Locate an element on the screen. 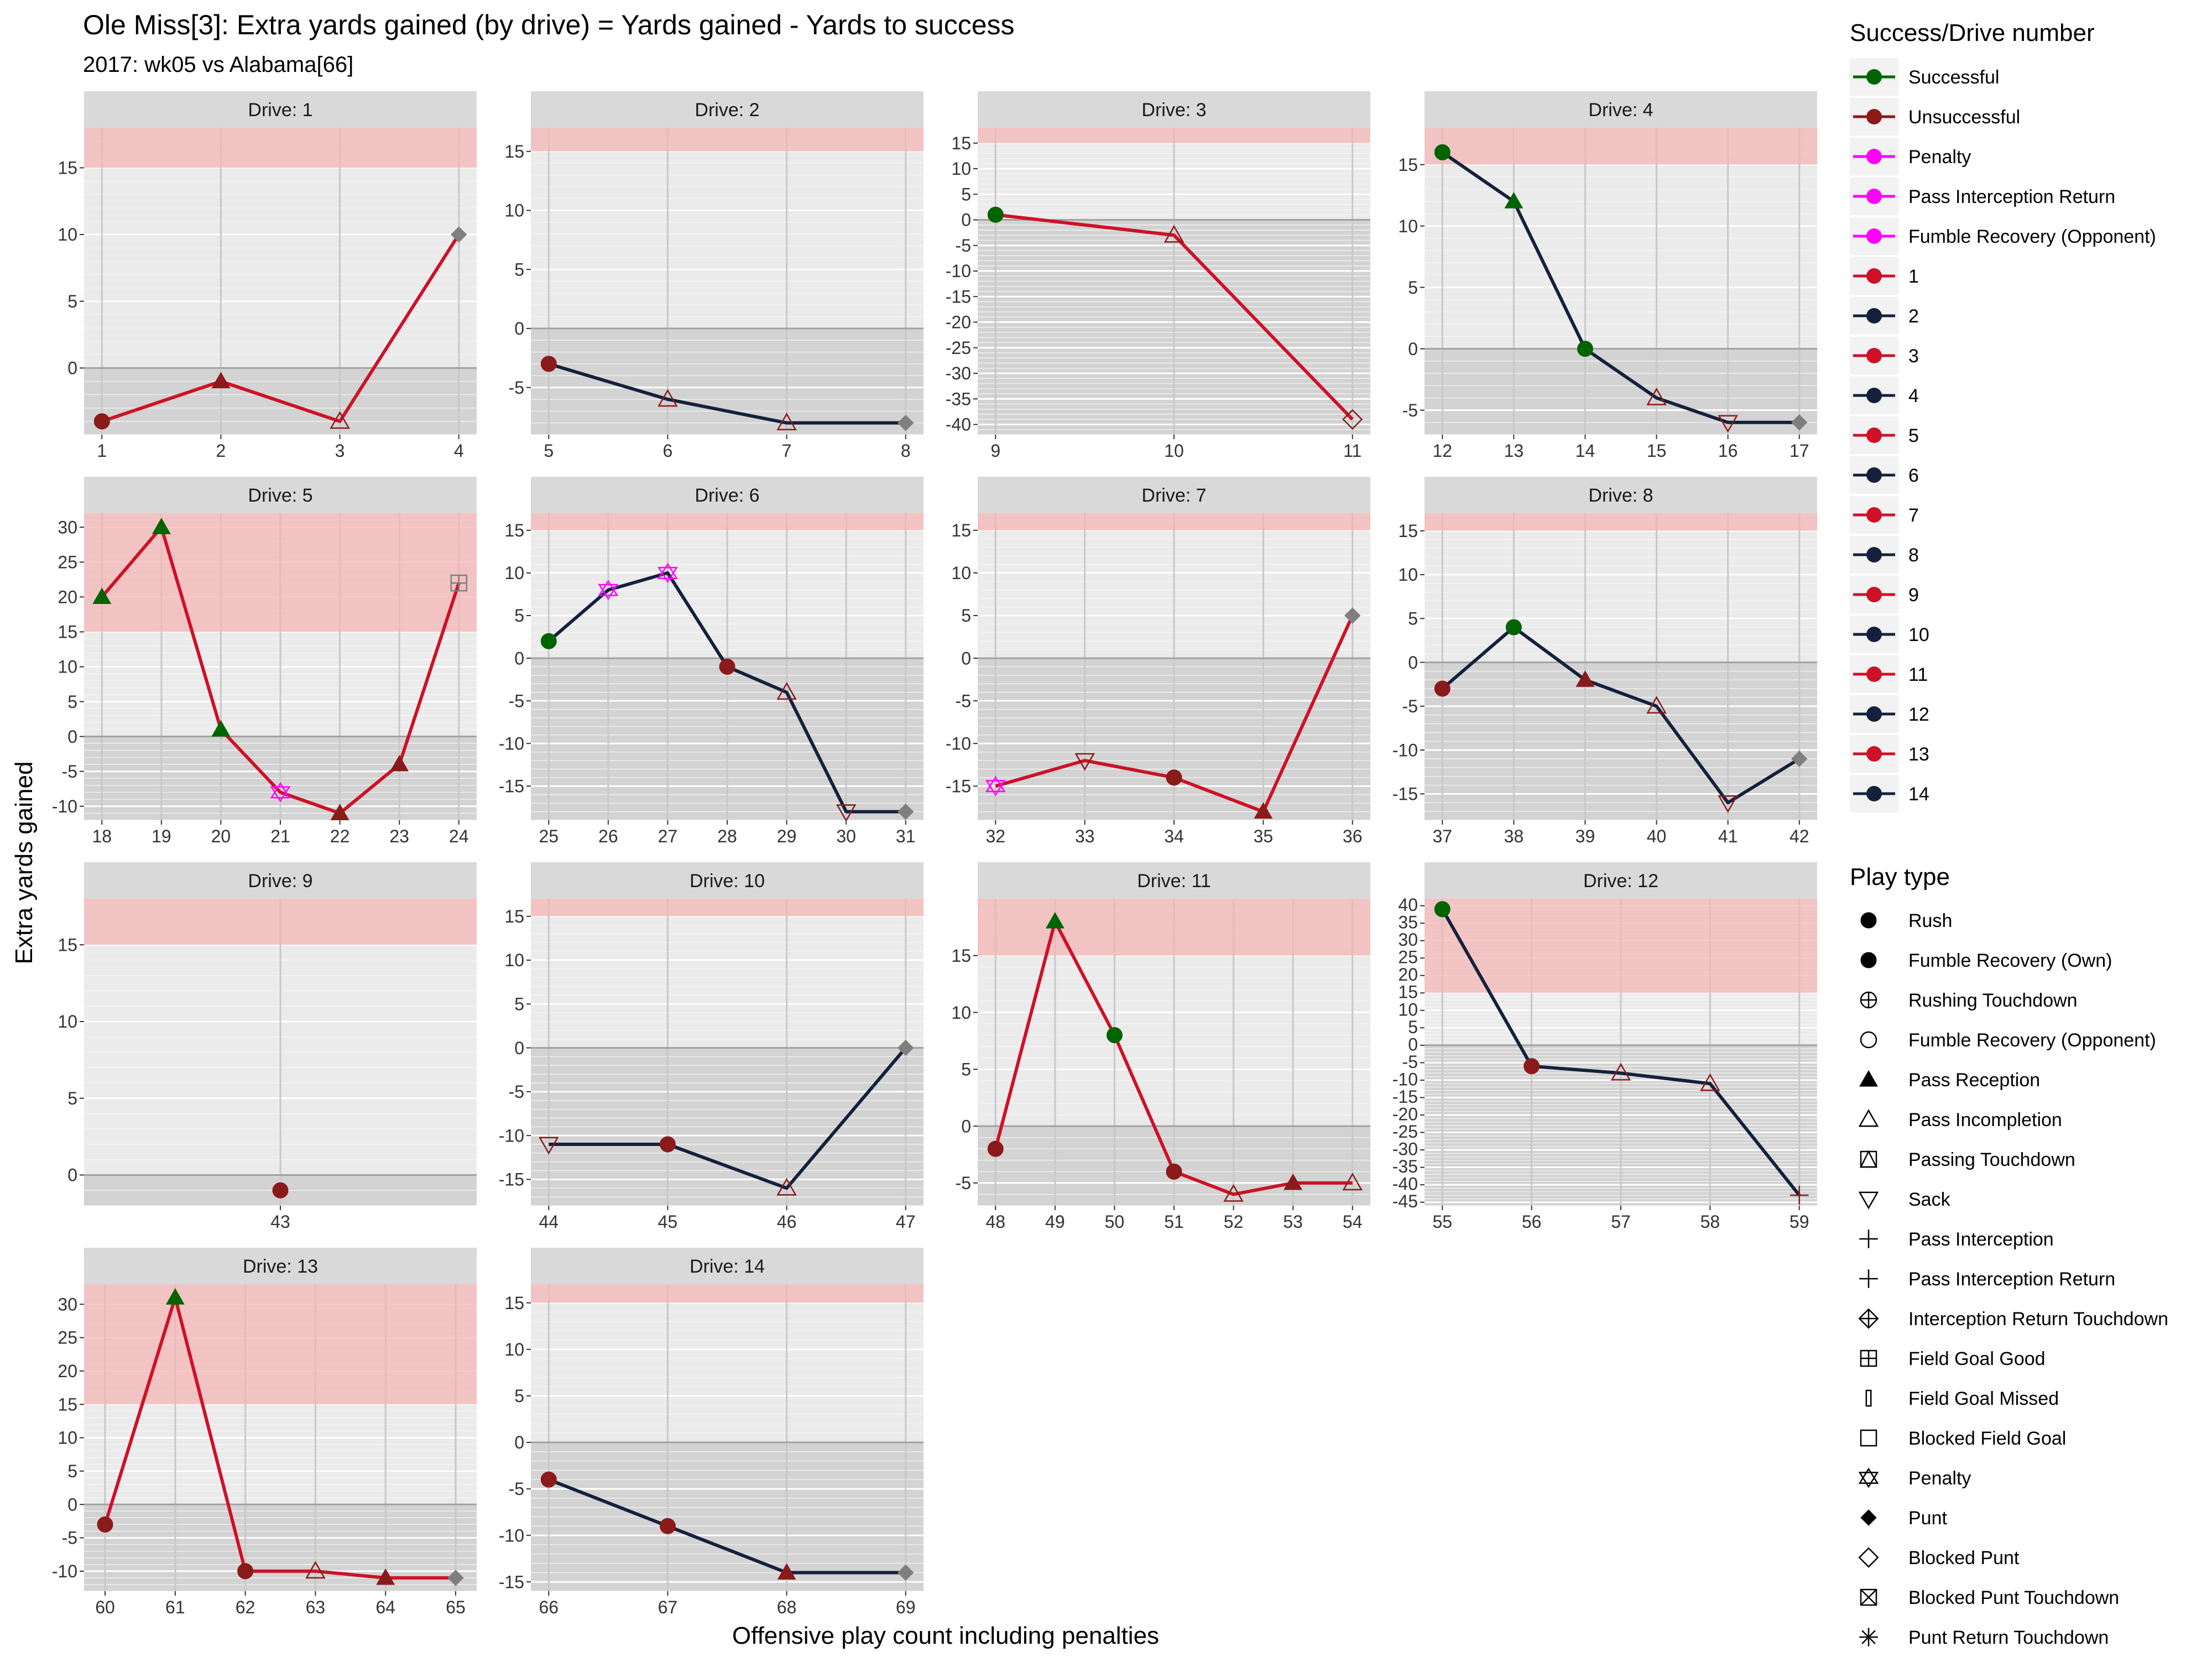 This screenshot has width=2212, height=1662. legend-success-label: 12 is located at coordinates (1919, 714).